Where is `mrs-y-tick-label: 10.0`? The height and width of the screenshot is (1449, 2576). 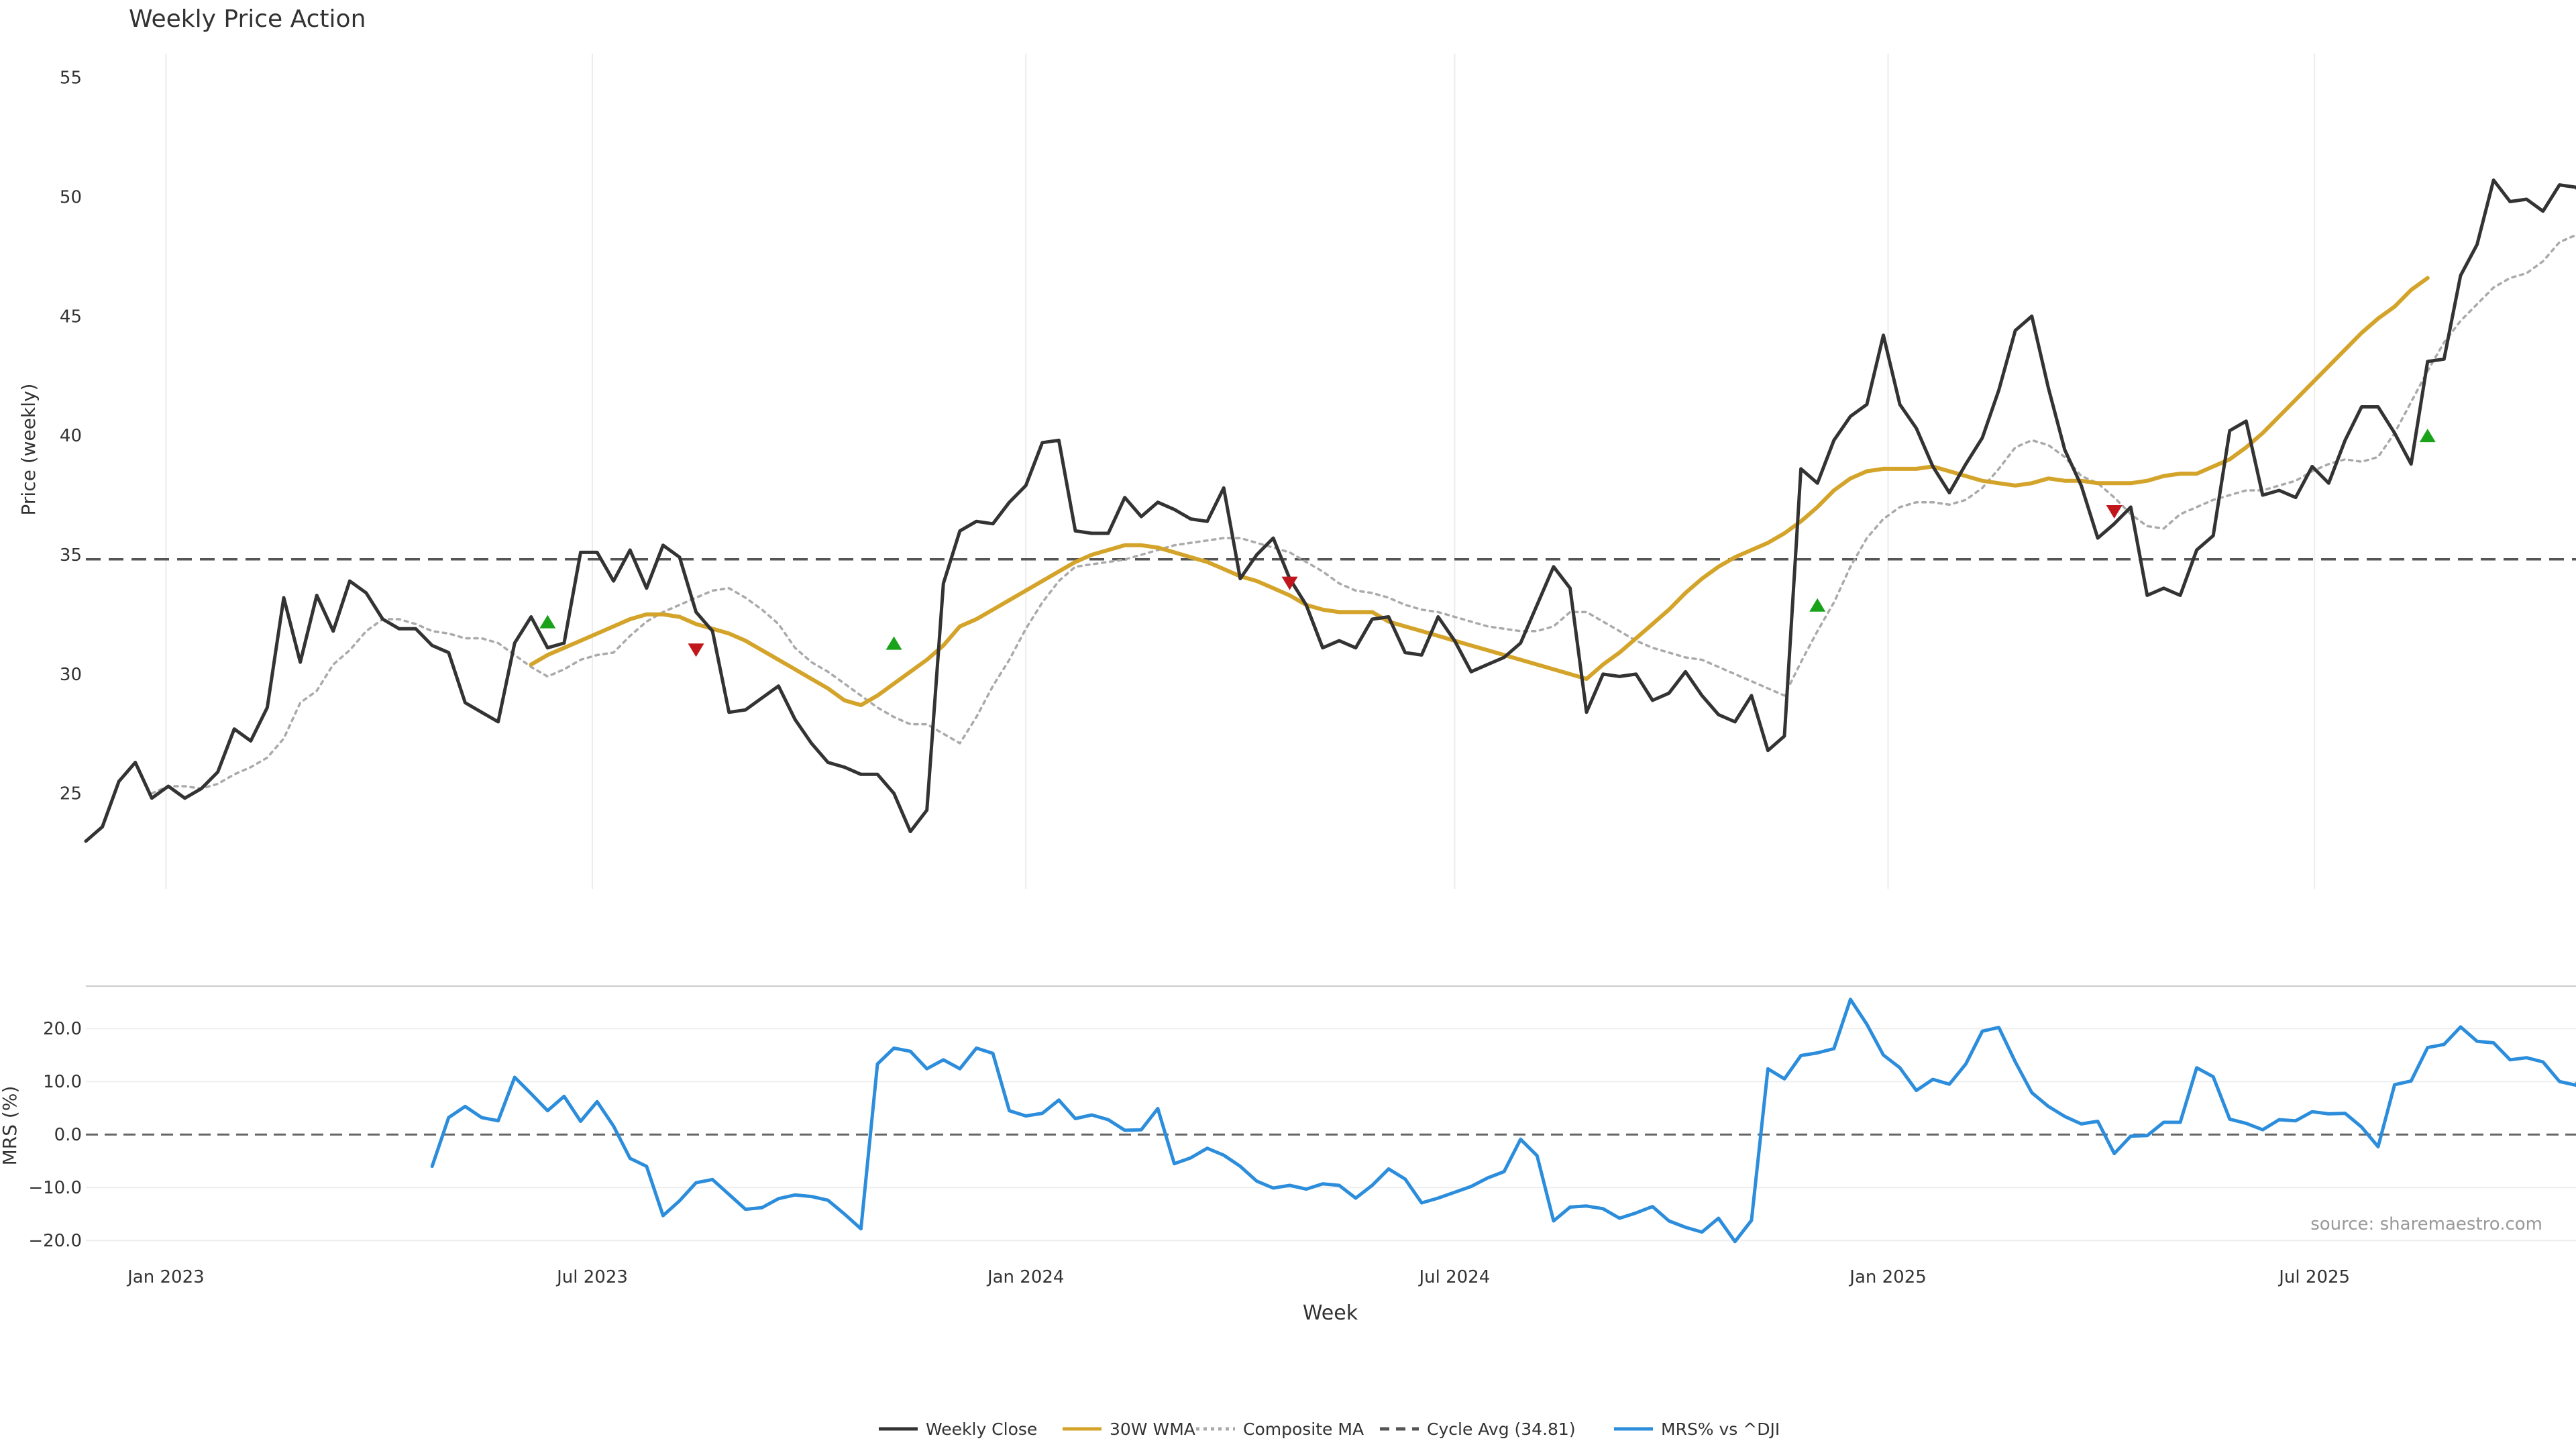 mrs-y-tick-label: 10.0 is located at coordinates (62, 1082).